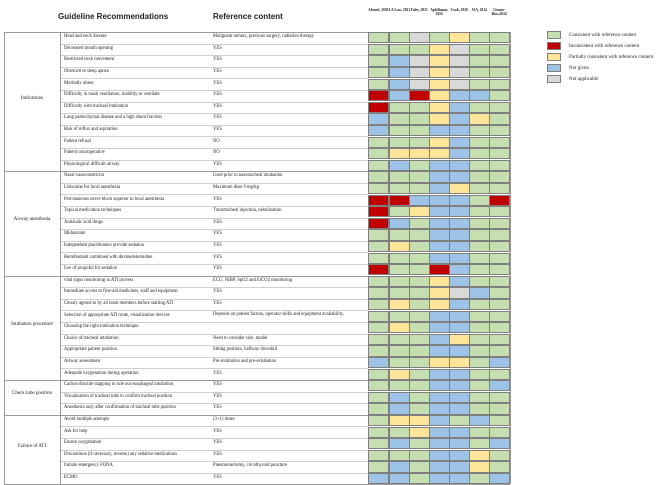 The width and height of the screenshot is (669, 485). I want to click on section-label: Check tube position, so click(32, 394).